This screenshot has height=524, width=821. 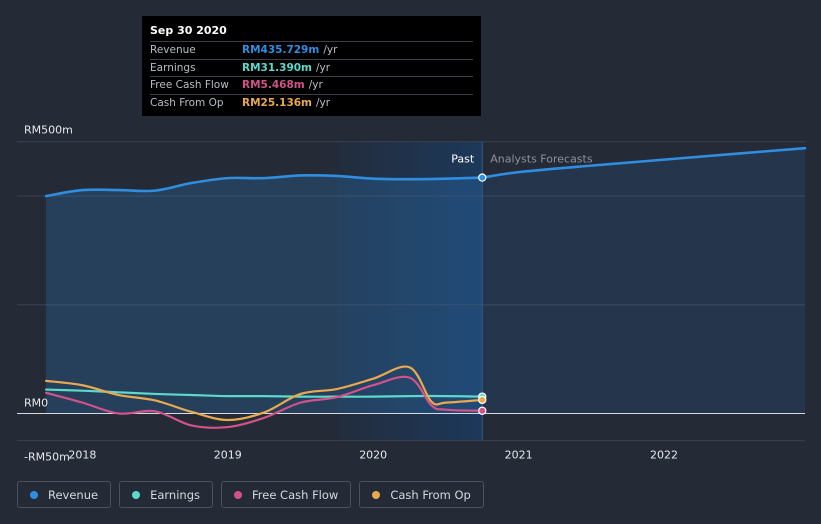 I want to click on tooltip-row-earnings: Earnings RM31.390m /yr, so click(x=311, y=67).